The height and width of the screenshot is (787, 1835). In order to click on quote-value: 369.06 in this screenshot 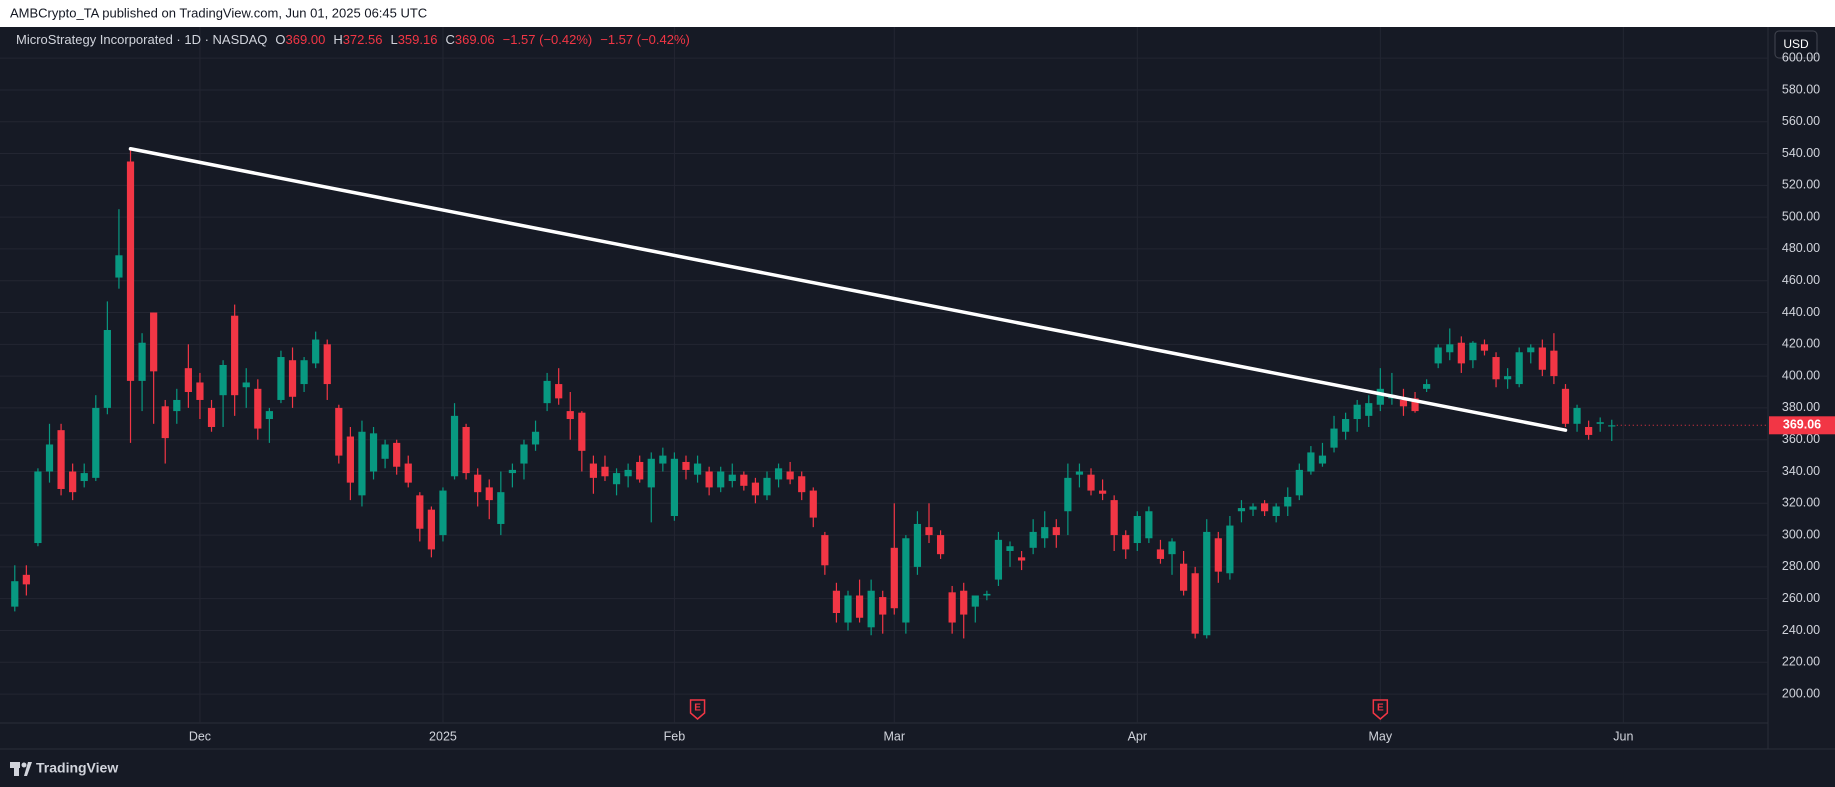, I will do `click(475, 39)`.